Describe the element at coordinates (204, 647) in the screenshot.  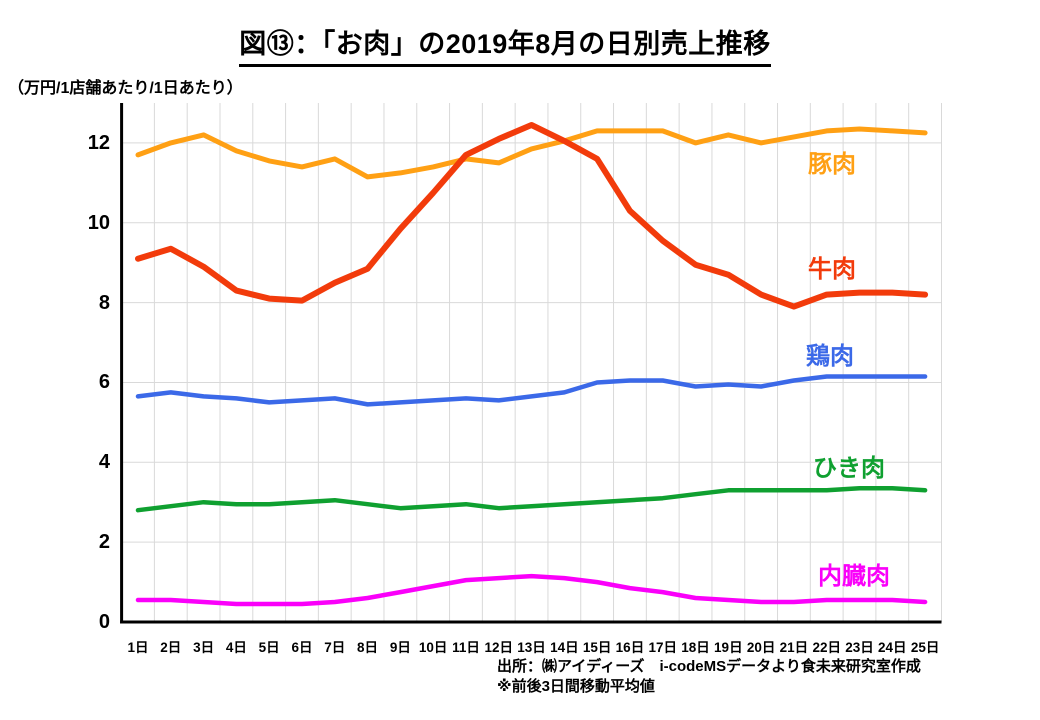
I see `x-tick-label: 3日` at that location.